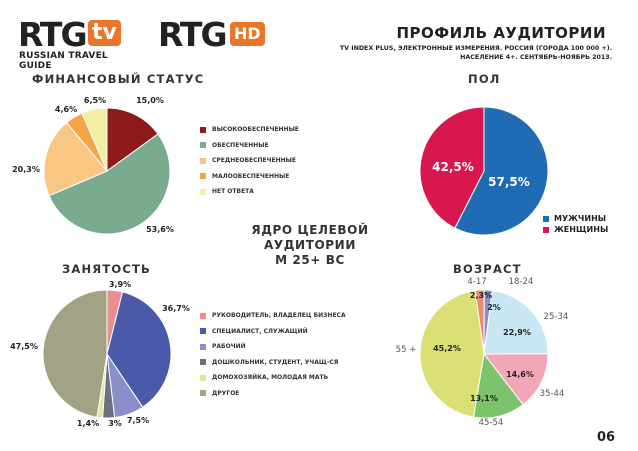 This screenshot has height=451, width=638. What do you see at coordinates (88, 423) in the screenshot?
I see `slice-value-label: 1,4%` at bounding box center [88, 423].